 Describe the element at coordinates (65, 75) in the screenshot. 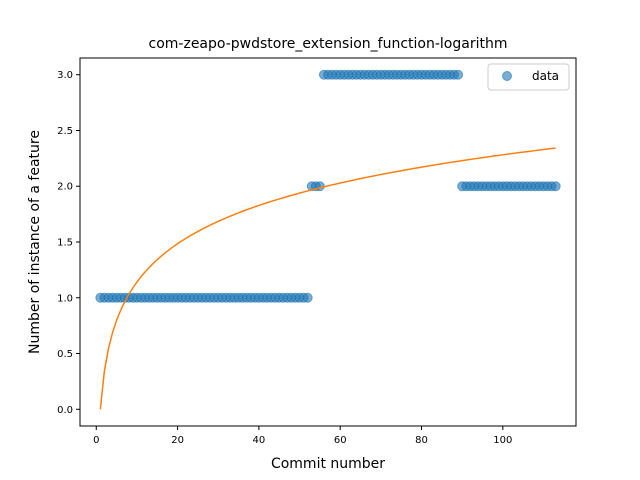

I see `y-tick-label: 3.0` at that location.